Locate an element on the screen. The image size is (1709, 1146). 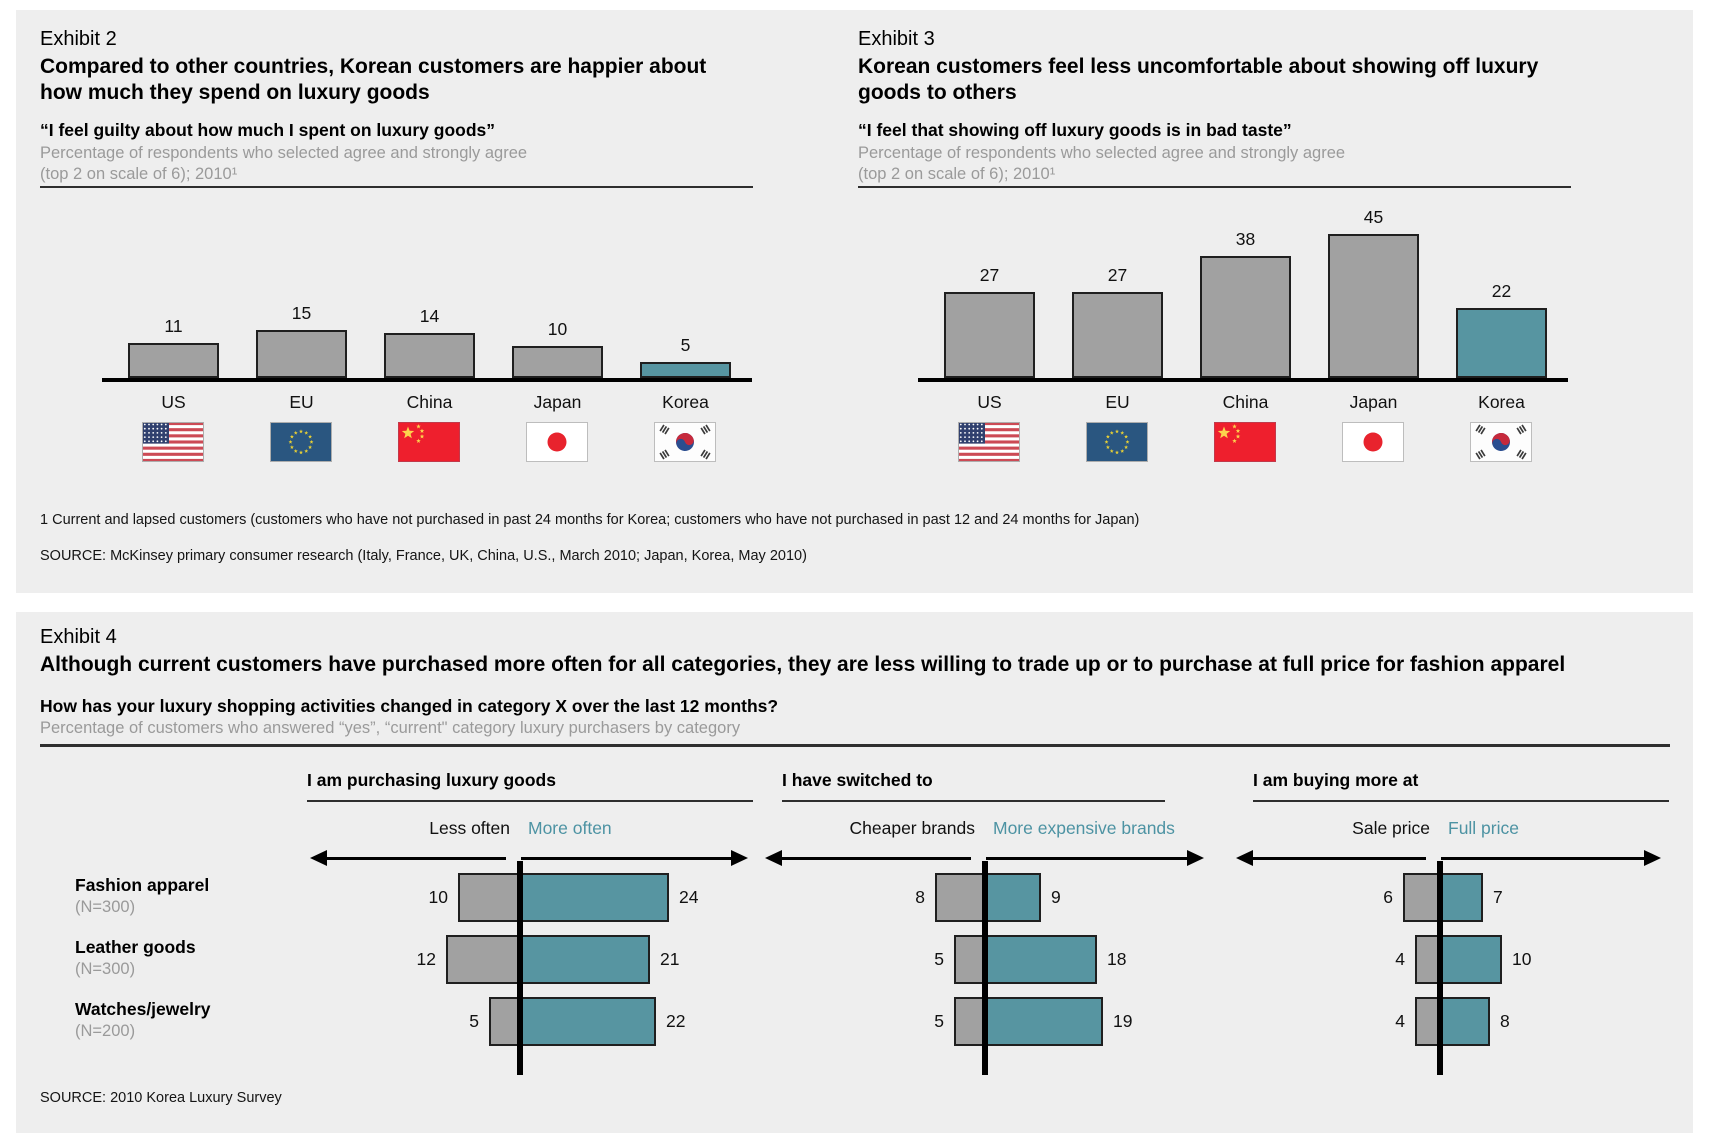
bar-value-label: 5 is located at coordinates (685, 345).